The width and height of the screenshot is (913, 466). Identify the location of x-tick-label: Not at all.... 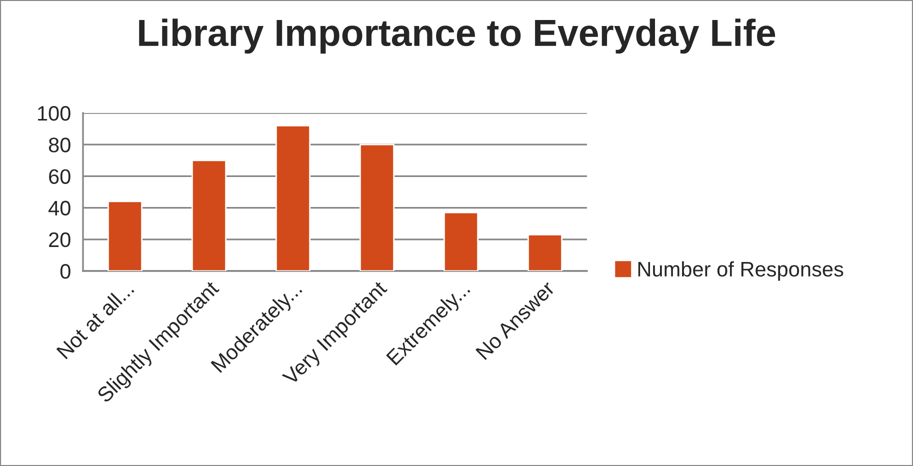
(95, 320).